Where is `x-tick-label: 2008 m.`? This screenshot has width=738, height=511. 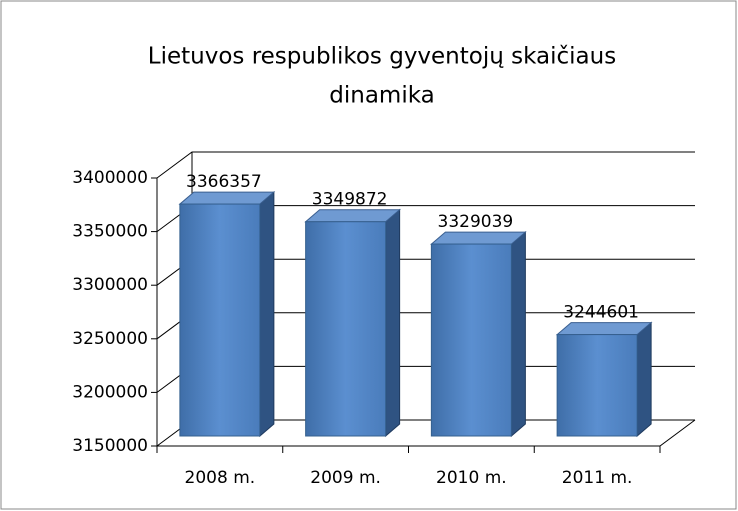 x-tick-label: 2008 m. is located at coordinates (220, 478).